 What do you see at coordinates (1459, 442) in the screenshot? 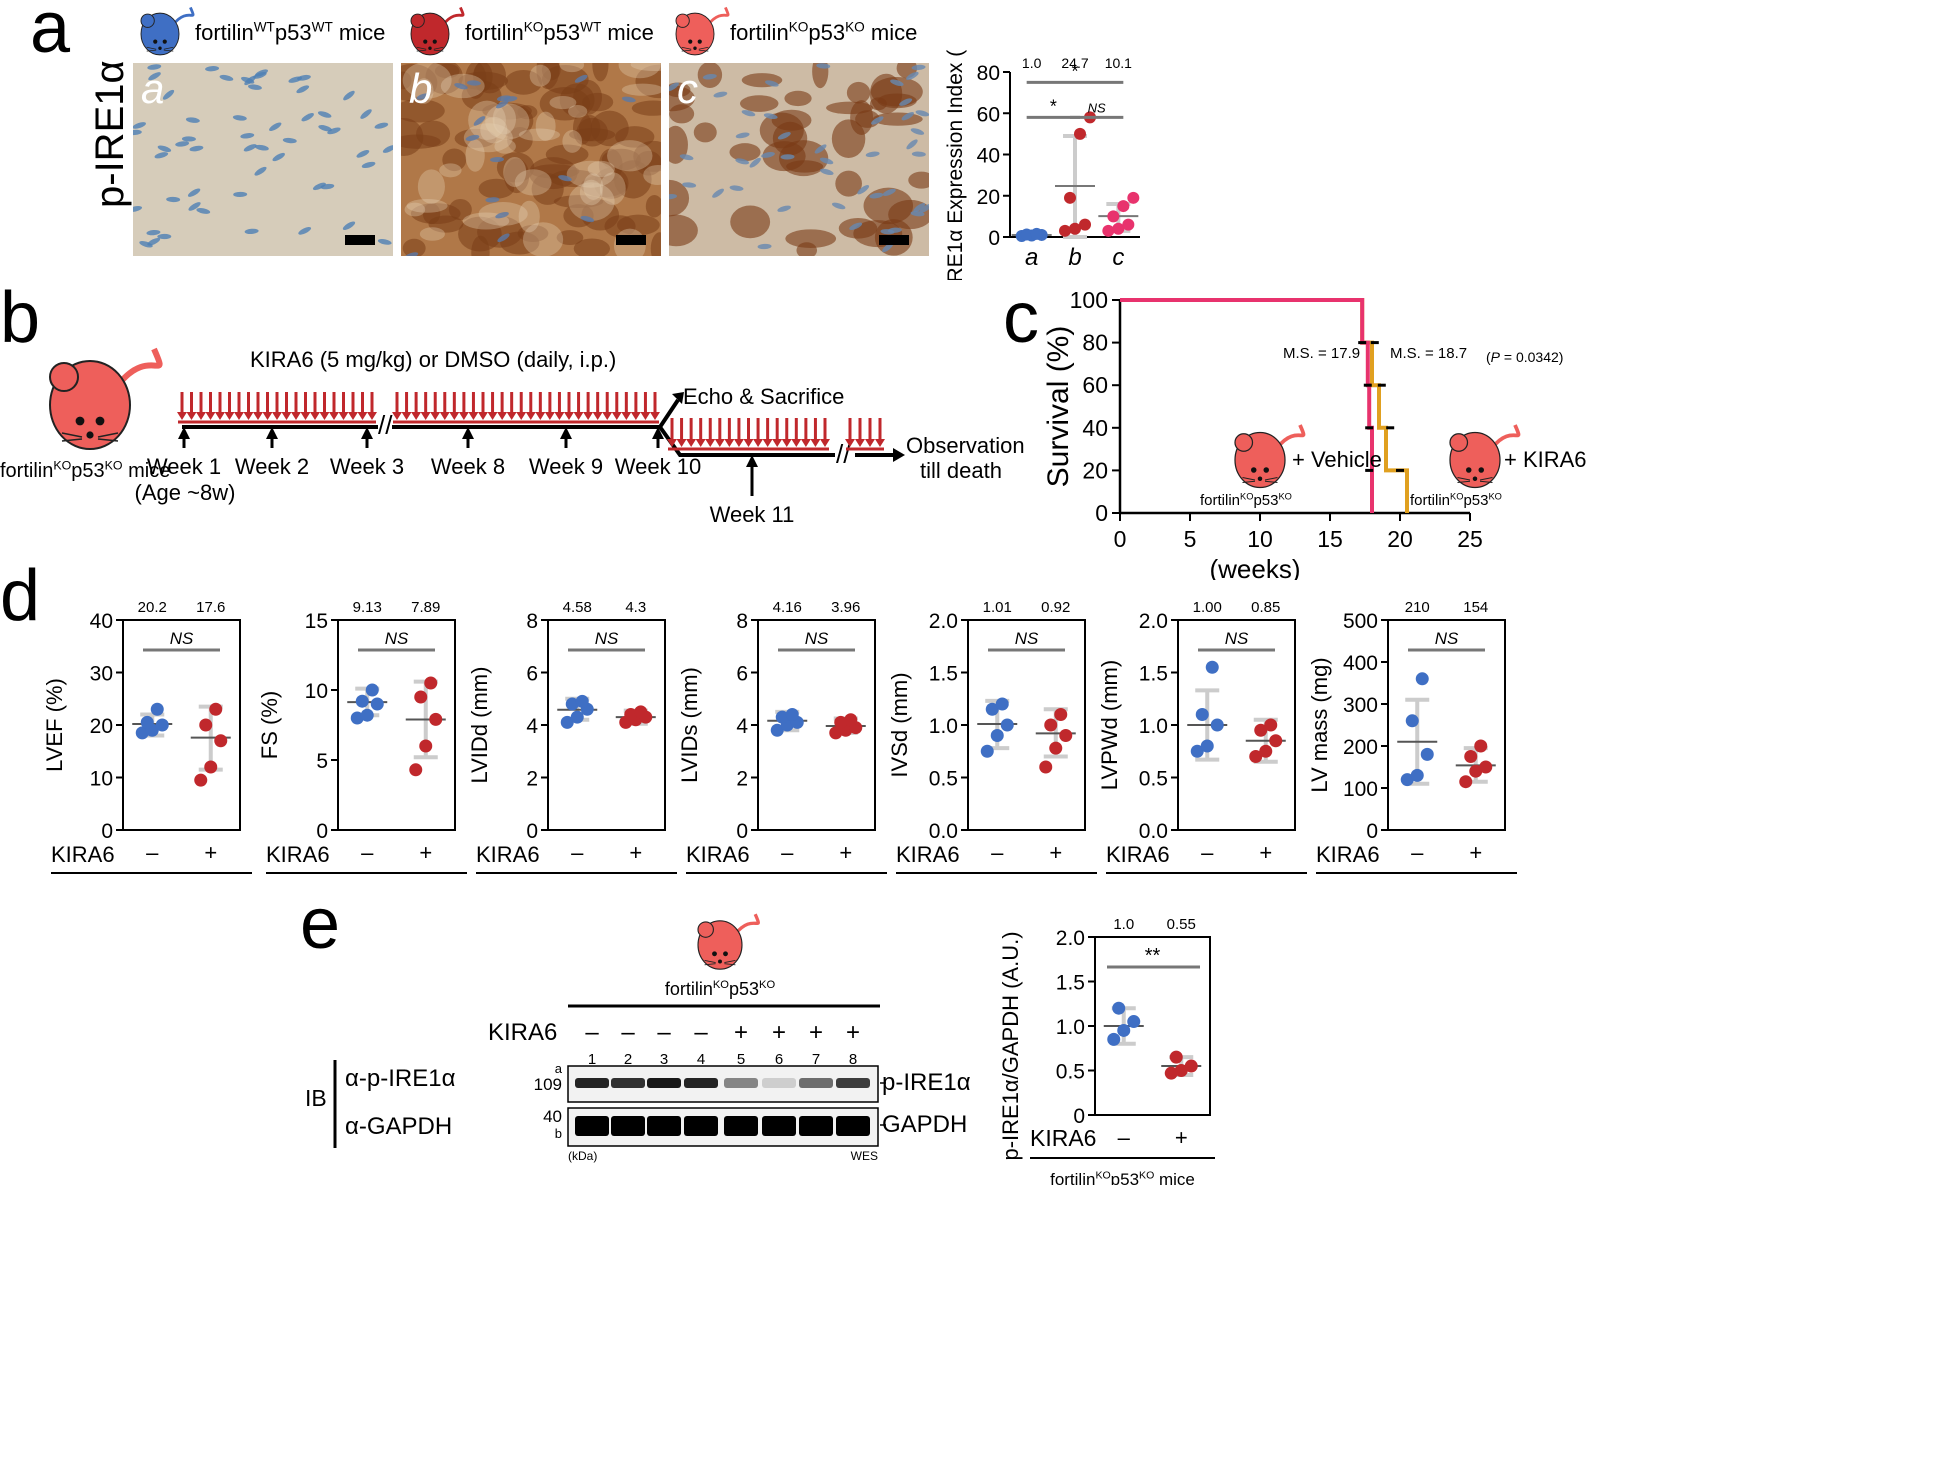
I see `mouse-ear` at bounding box center [1459, 442].